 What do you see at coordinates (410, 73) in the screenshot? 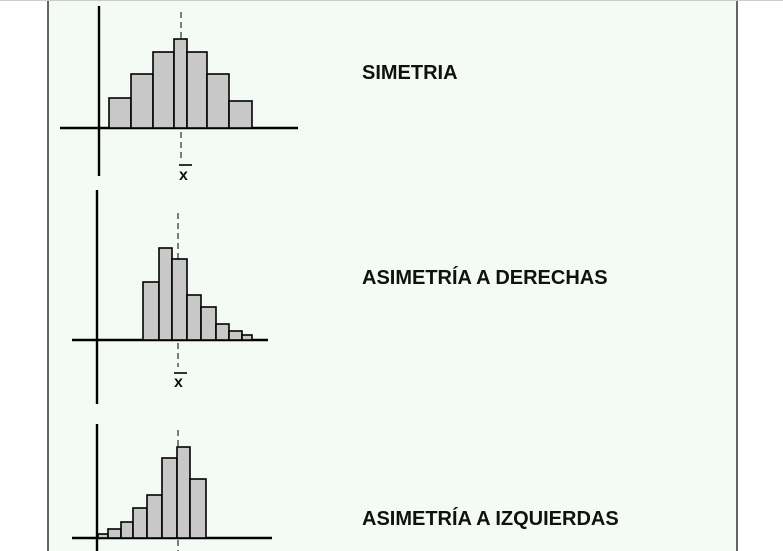
I see `panel-title: SIMETRIA` at bounding box center [410, 73].